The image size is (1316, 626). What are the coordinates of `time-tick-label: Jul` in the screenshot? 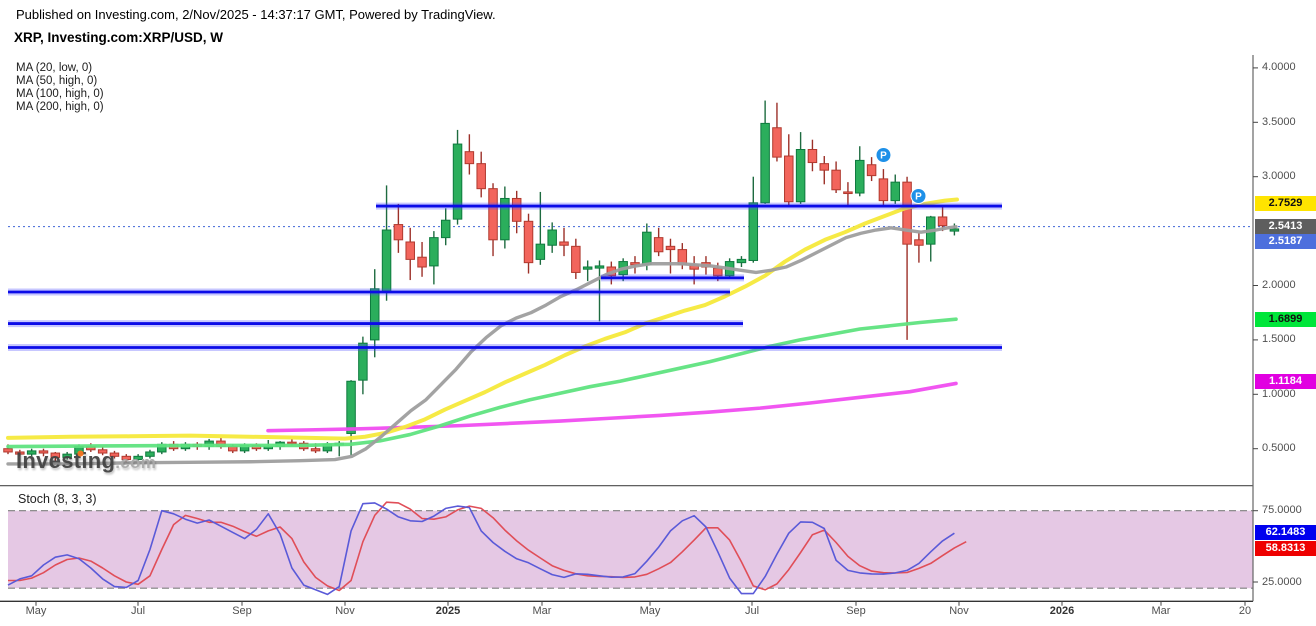 It's located at (752, 611).